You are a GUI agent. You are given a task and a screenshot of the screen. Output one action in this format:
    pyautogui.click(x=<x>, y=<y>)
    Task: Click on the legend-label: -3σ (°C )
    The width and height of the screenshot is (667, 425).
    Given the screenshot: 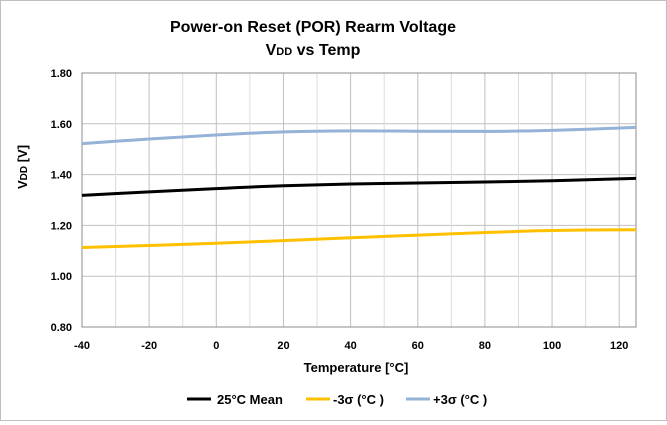 What is the action you would take?
    pyautogui.click(x=358, y=399)
    